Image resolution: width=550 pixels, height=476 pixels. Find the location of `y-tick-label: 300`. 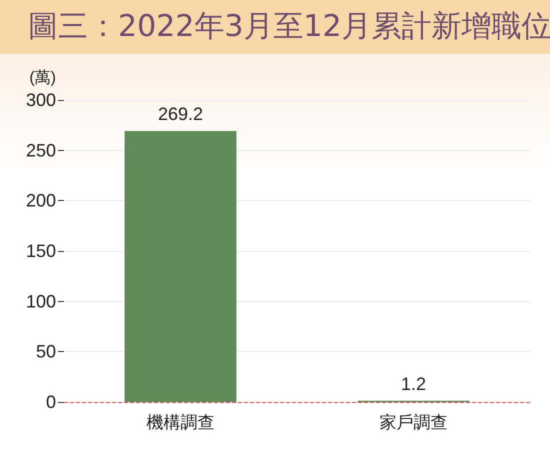

y-tick-label: 300 is located at coordinates (41, 100).